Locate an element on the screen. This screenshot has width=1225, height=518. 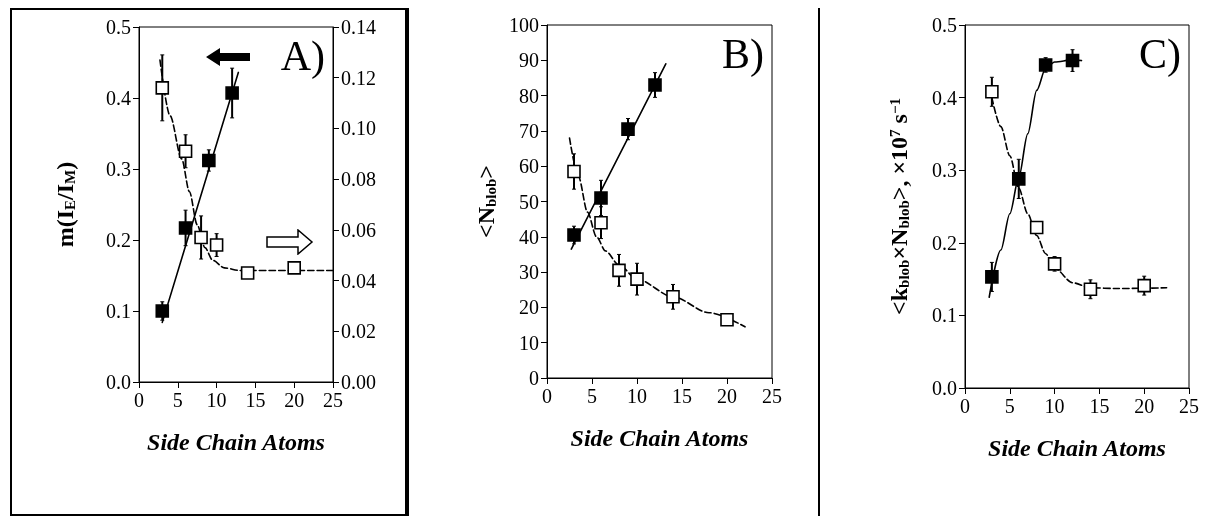
y-tick-label: 20 is located at coordinates (529, 307).